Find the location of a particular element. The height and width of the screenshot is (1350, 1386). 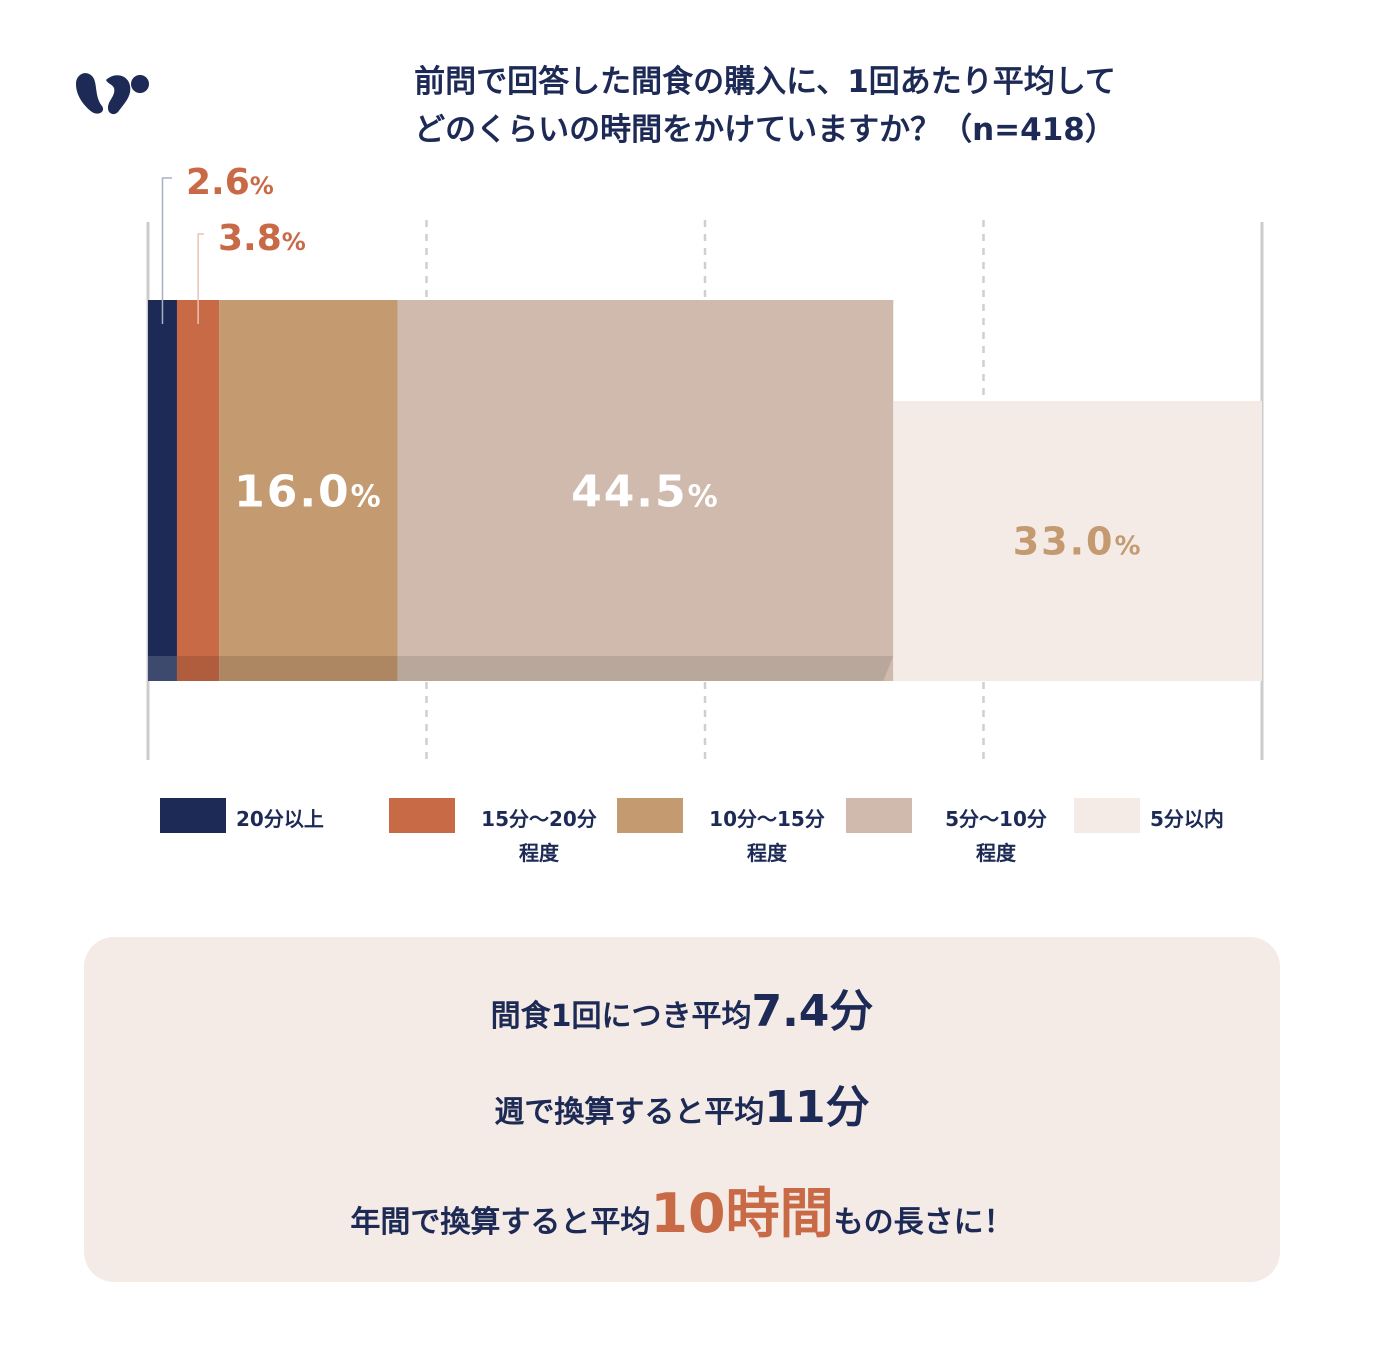

bar-segment-2-shade is located at coordinates (198, 668).